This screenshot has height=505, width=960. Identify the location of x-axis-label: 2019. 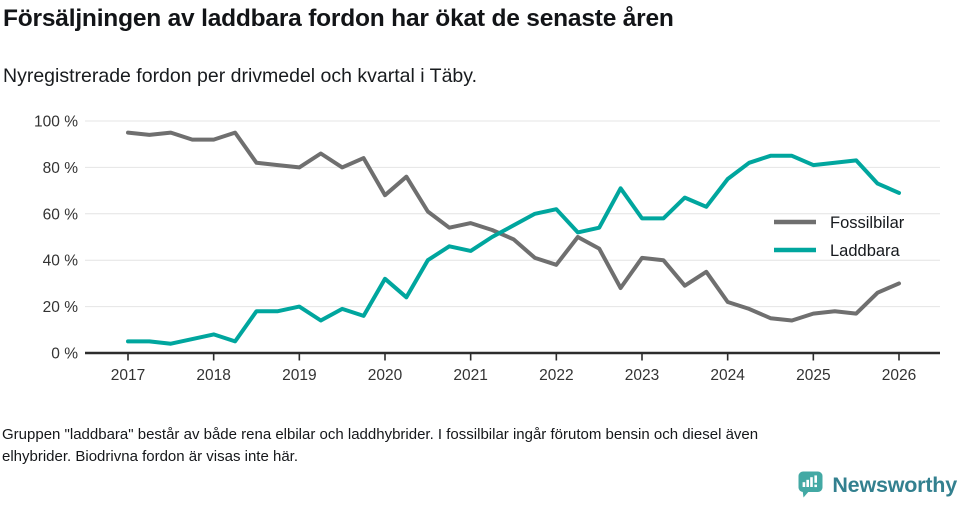
(299, 375).